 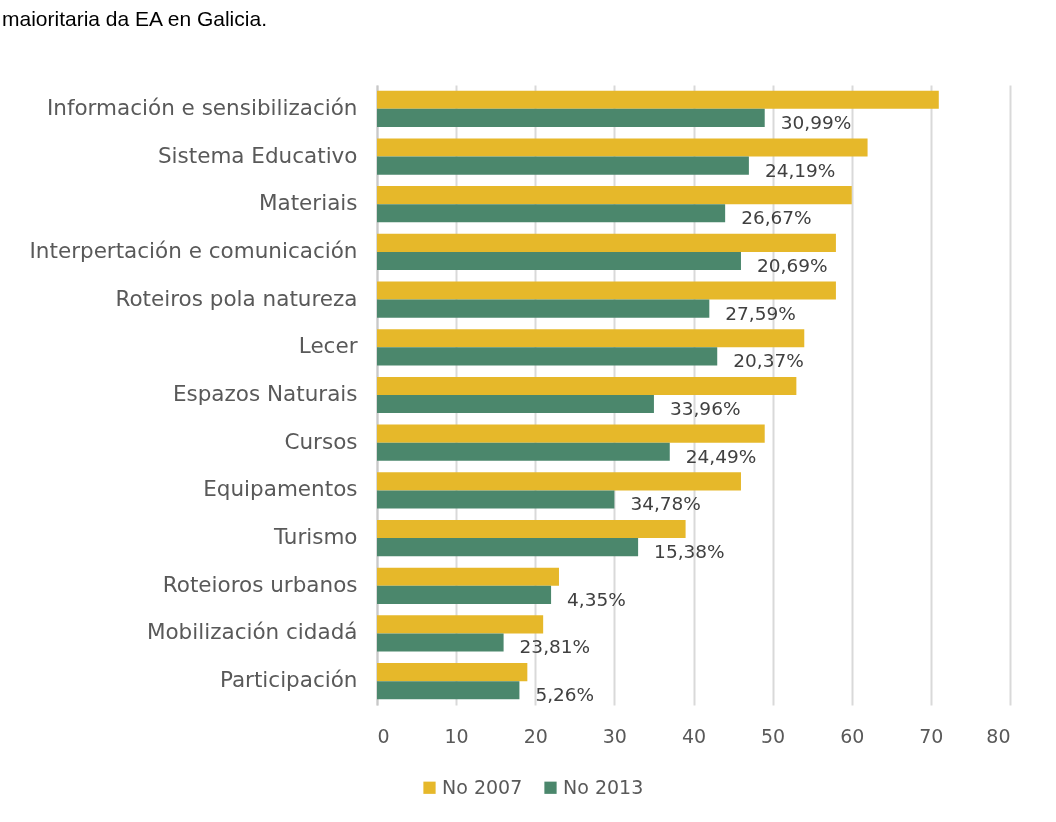 I want to click on y-tick-label: Espazos Naturais, so click(x=265, y=393).